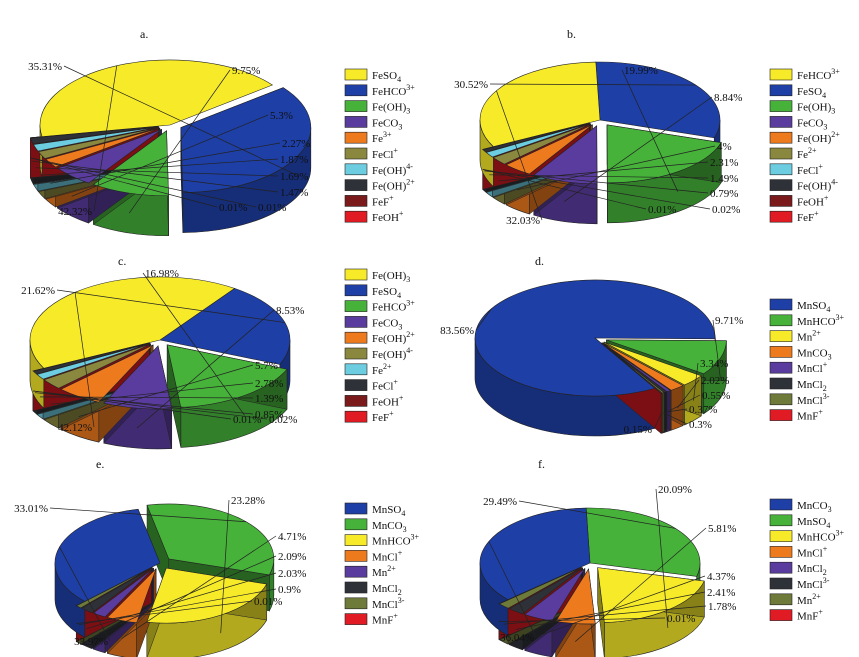 Image resolution: width=859 pixels, height=657 pixels. What do you see at coordinates (781, 320) in the screenshot?
I see `legend-swatch-mnhco3` at bounding box center [781, 320].